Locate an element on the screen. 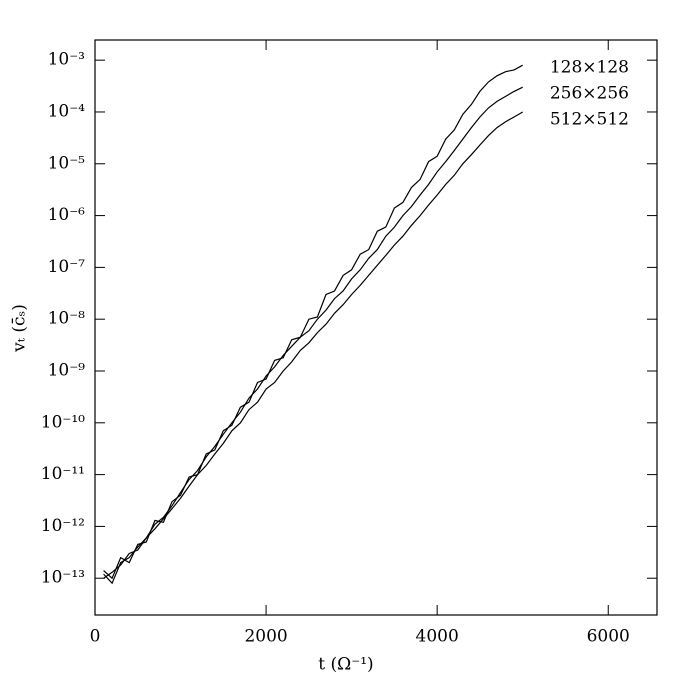 This screenshot has width=692, height=692. y-tick-label: 10⁻⁵ is located at coordinates (67, 163).